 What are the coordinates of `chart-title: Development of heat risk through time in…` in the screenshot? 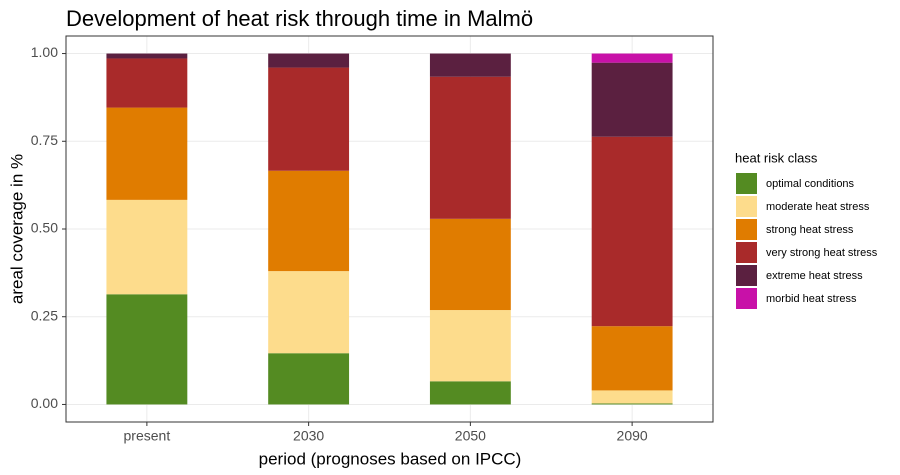 It's located at (299, 18).